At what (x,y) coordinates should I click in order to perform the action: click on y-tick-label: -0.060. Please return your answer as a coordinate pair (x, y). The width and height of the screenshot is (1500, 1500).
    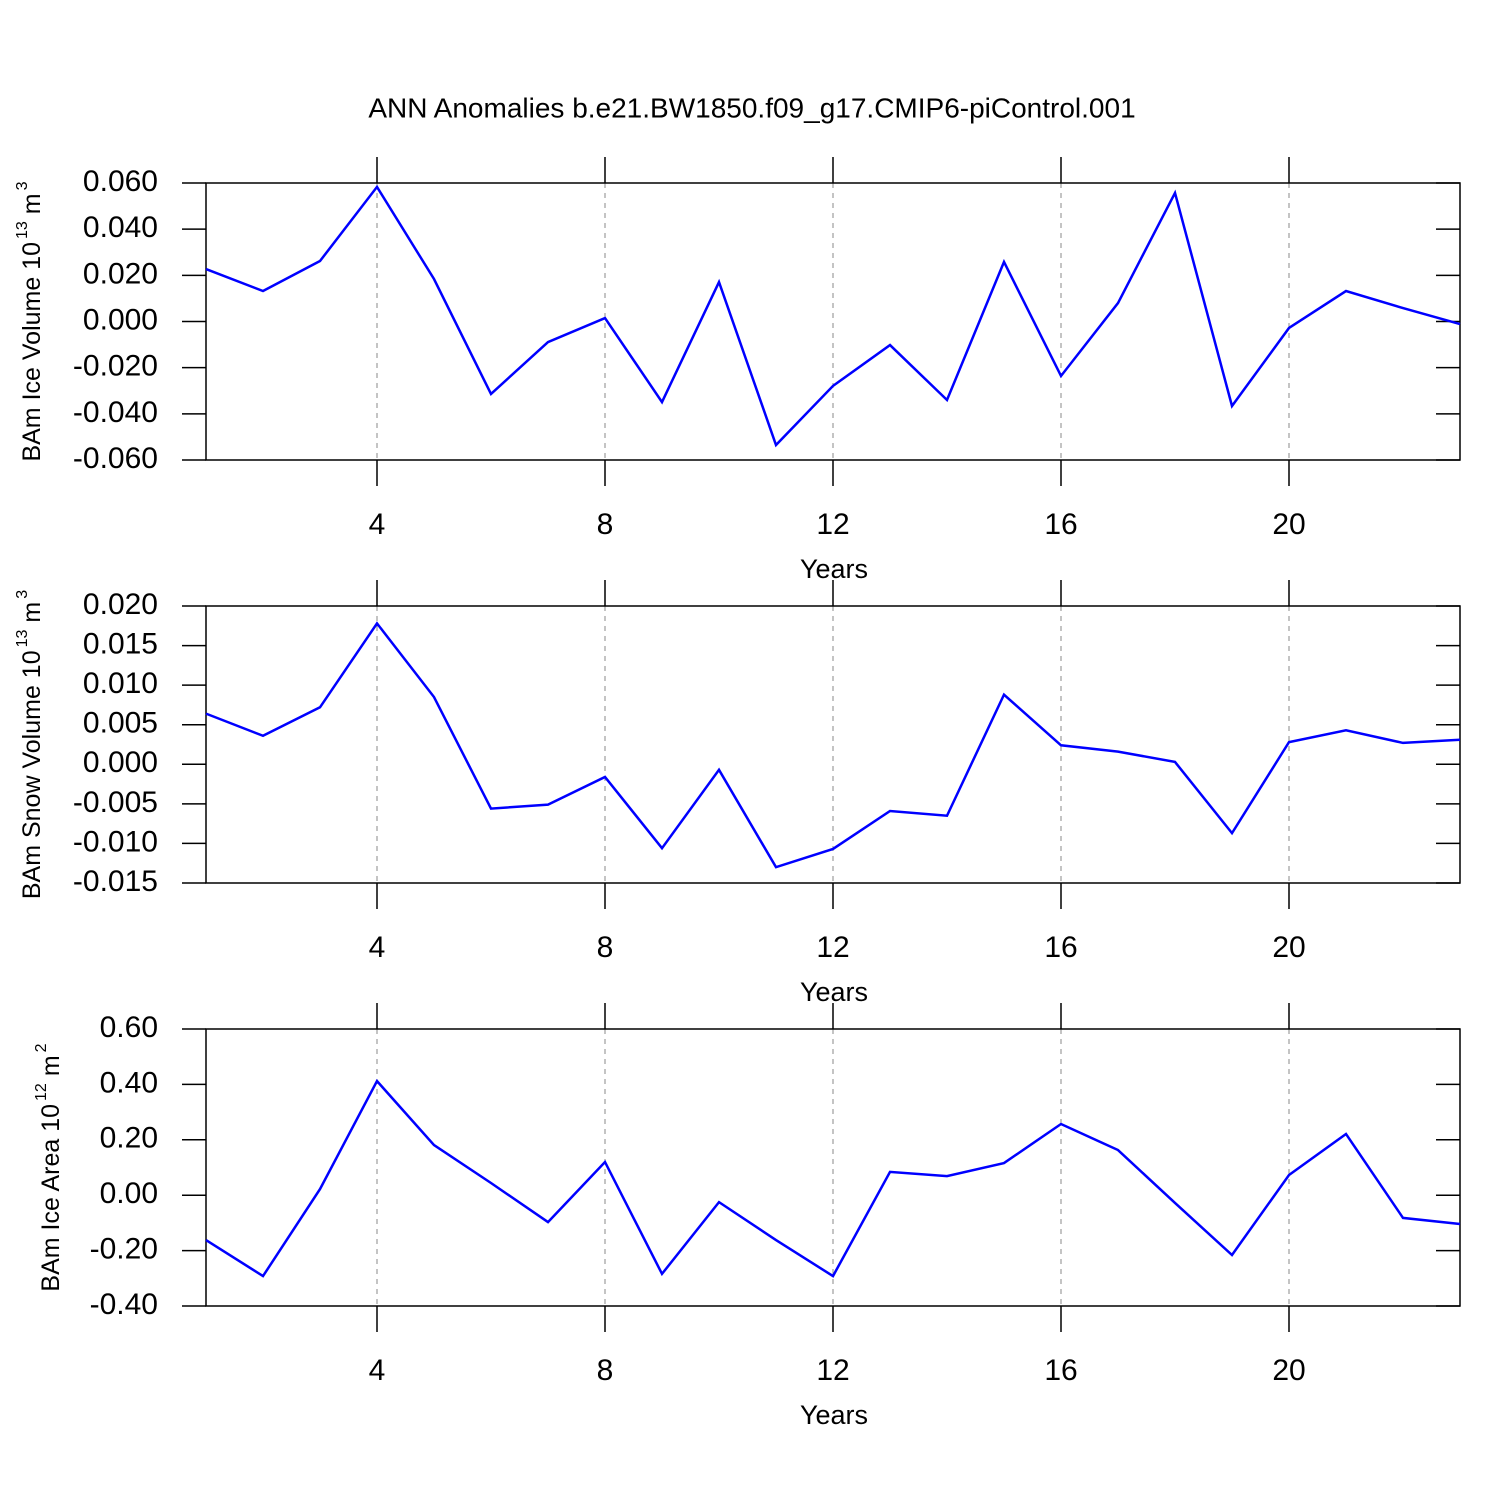
    Looking at the image, I should click on (115, 458).